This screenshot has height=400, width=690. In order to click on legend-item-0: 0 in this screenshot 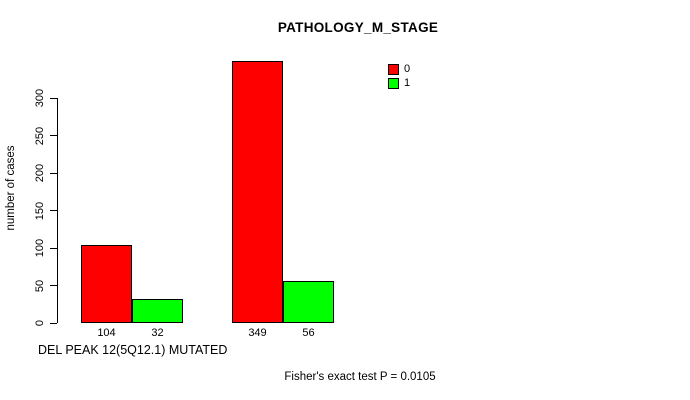, I will do `click(399, 70)`.